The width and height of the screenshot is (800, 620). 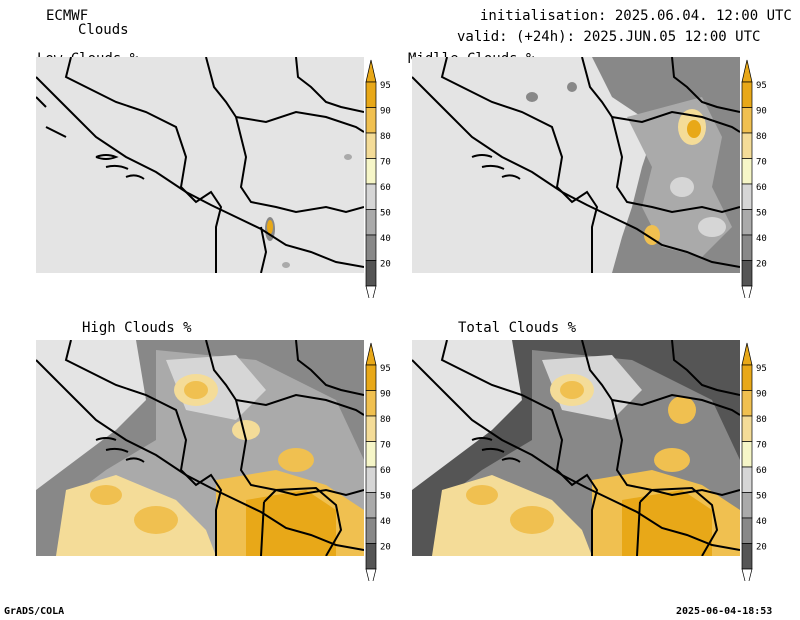 I want to click on colorbar-total: 95 90 80 70 60 50 40 20, so click(x=758, y=465).